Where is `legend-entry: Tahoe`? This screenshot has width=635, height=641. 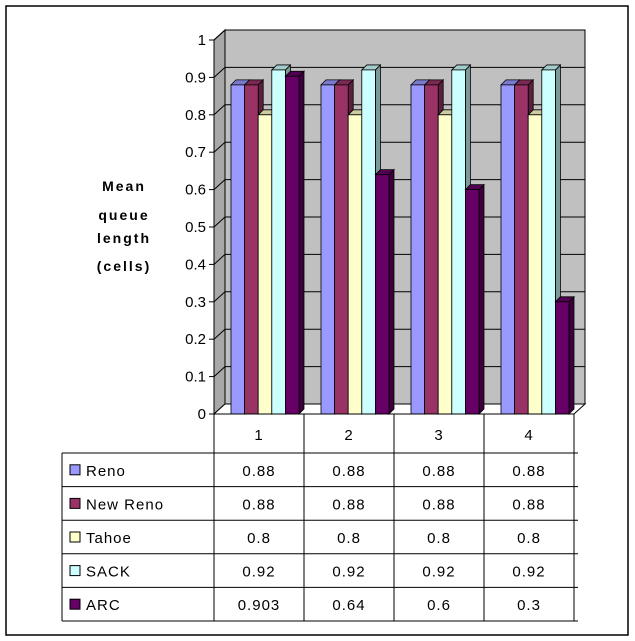
legend-entry: Tahoe is located at coordinates (109, 538).